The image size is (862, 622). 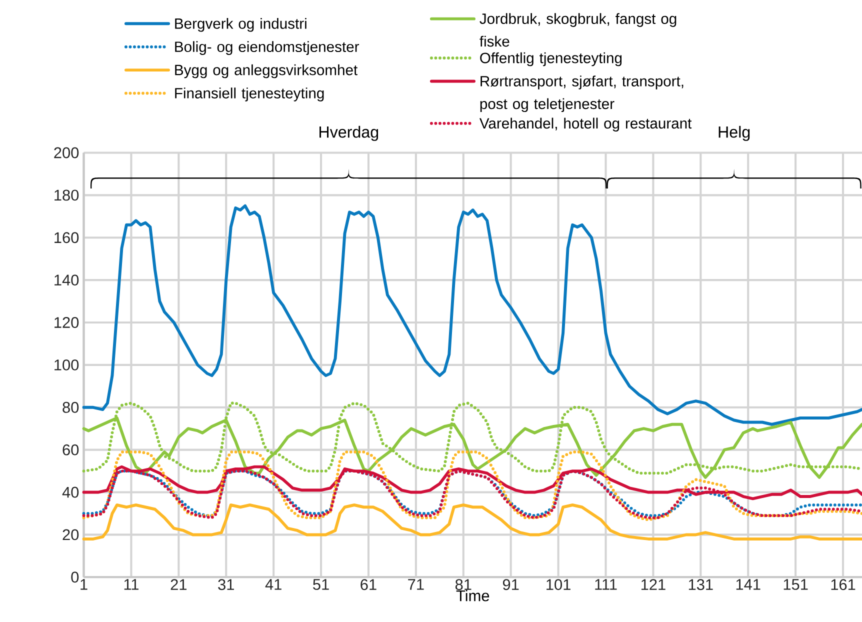 I want to click on legend-label: Jordbruk, skogbruk, fangst og fiske, so click(x=578, y=30).